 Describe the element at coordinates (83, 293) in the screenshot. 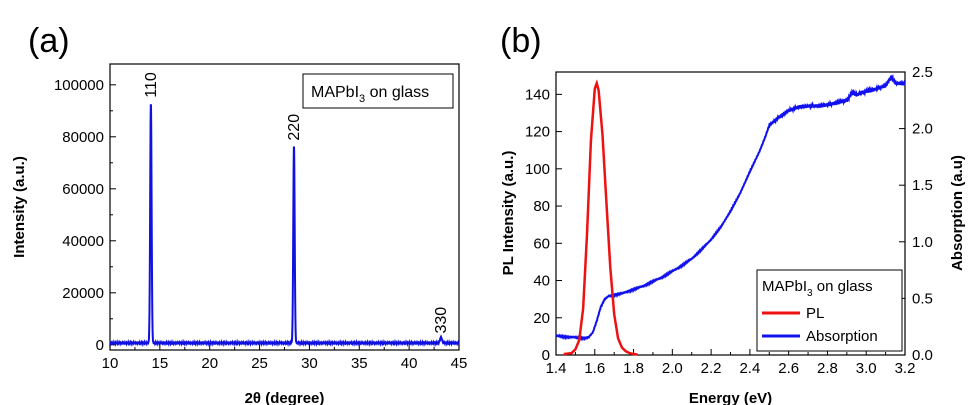

I see `panel-a-y-tick-label: 20000` at that location.